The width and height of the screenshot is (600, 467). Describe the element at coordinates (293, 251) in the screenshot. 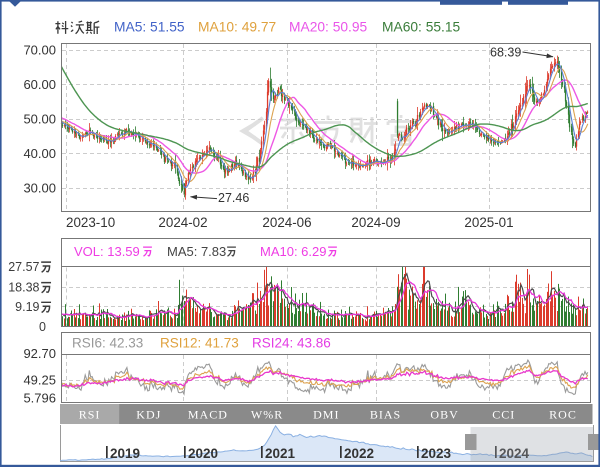

I see `svg-text: MA10: 6.29` at that location.